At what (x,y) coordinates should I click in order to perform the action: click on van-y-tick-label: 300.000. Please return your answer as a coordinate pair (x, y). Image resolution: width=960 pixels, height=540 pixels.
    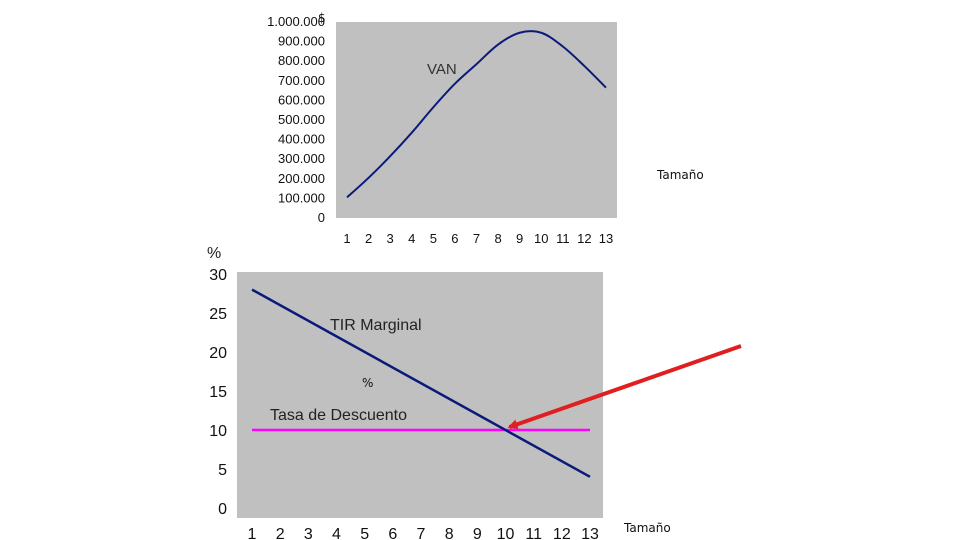
    Looking at the image, I should click on (301, 158).